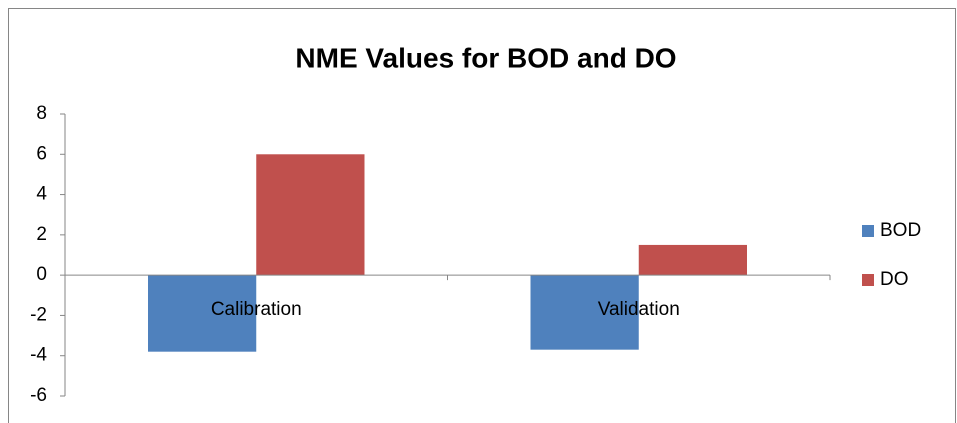  Describe the element at coordinates (38, 395) in the screenshot. I see `y-tick-label: -6` at that location.